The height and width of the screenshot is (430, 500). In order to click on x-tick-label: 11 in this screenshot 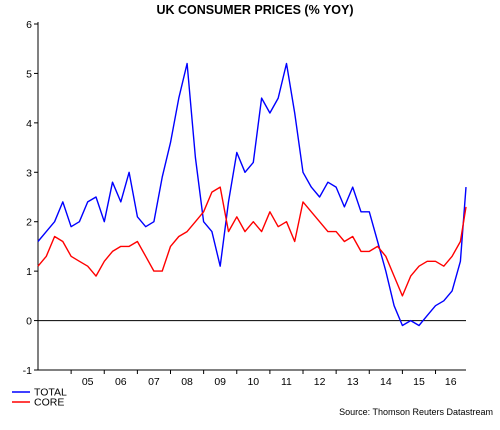, I will do `click(286, 382)`.